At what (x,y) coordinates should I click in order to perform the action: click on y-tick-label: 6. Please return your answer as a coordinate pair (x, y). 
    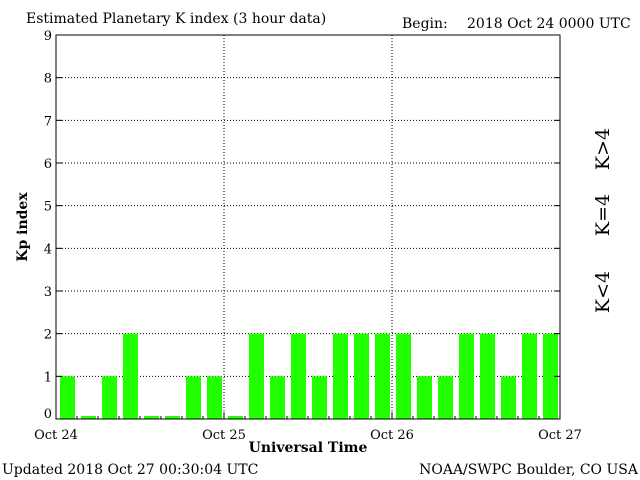
    Looking at the image, I should click on (48, 164).